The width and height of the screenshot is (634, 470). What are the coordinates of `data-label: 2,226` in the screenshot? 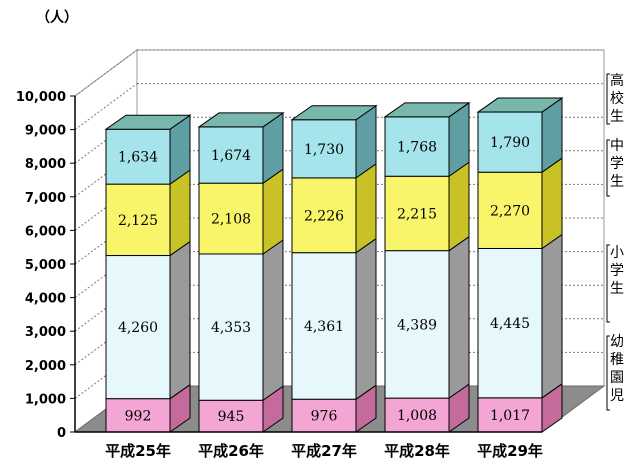 It's located at (324, 216).